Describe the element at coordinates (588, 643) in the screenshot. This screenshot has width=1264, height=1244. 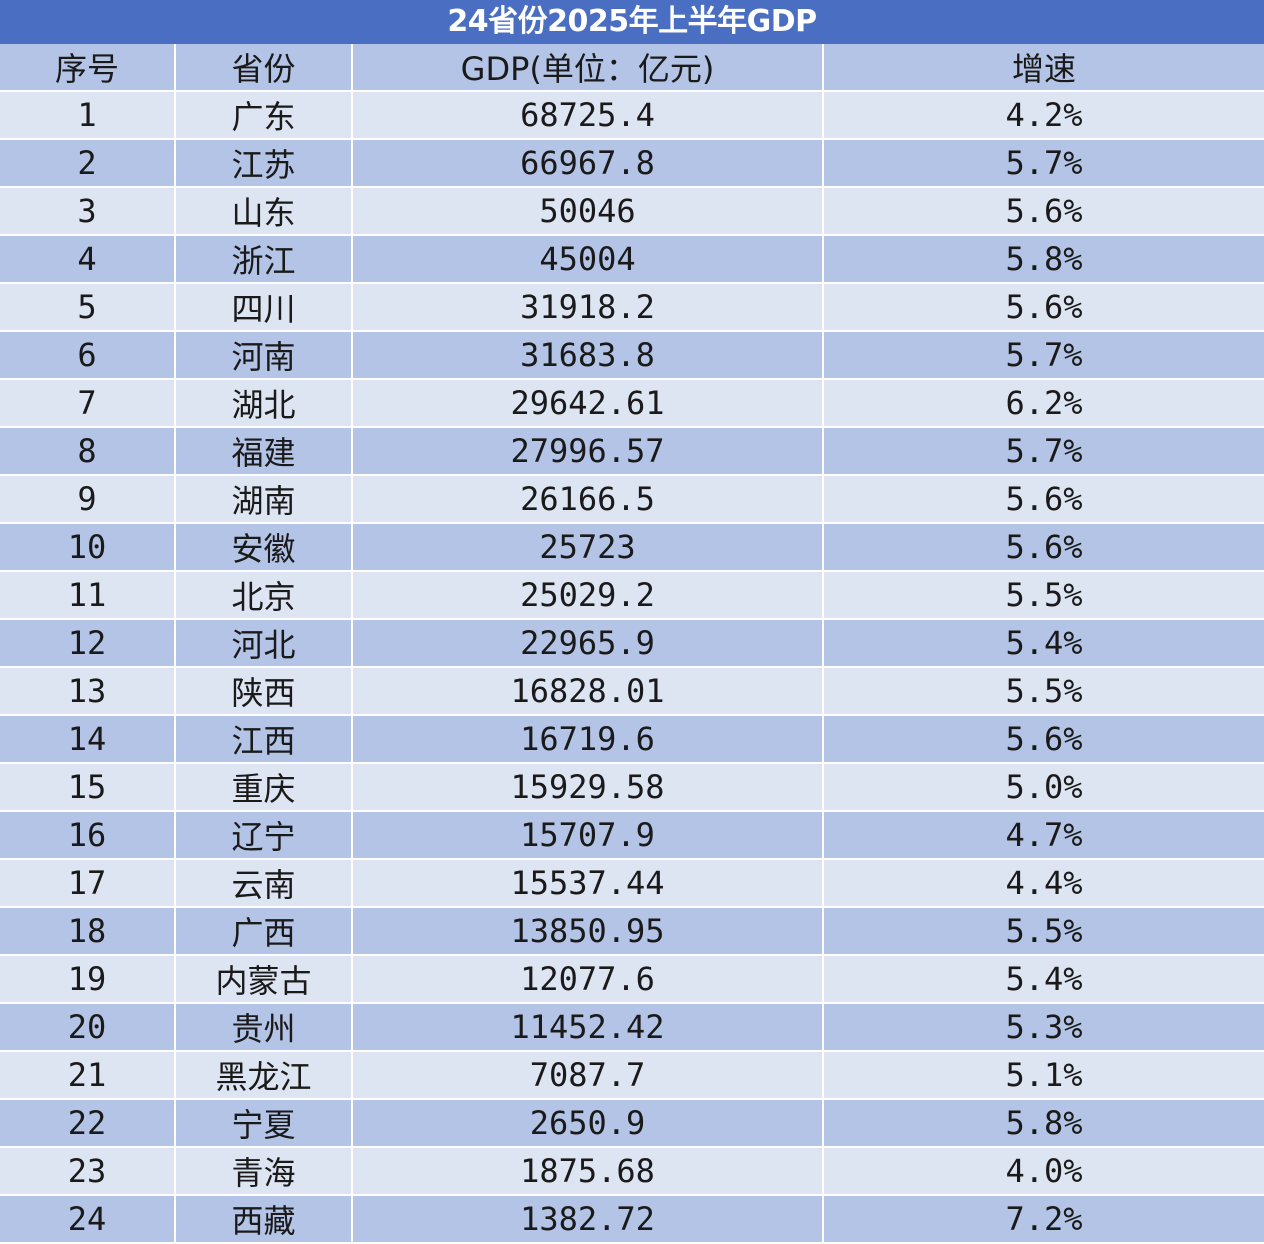
I see `cell-gdp: 22965.9` at that location.